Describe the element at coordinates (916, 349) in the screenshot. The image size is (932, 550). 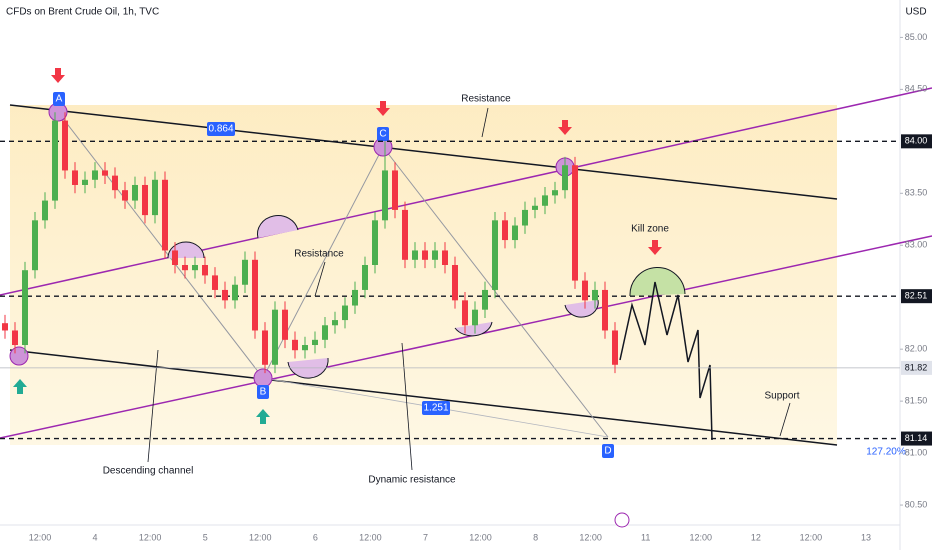
I see `y-tick-label: 82.00` at that location.